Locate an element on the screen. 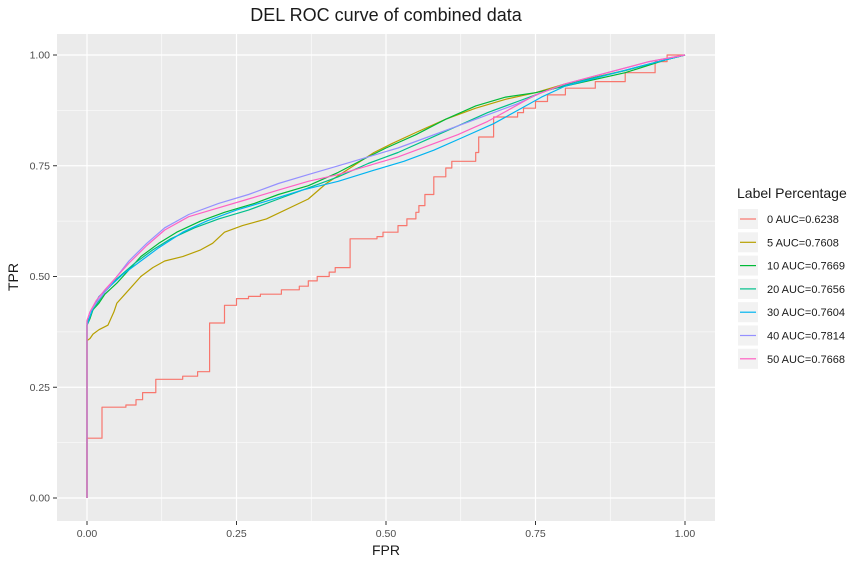  legend-entry-label: 0 AUC=0.6238 is located at coordinates (803, 220).